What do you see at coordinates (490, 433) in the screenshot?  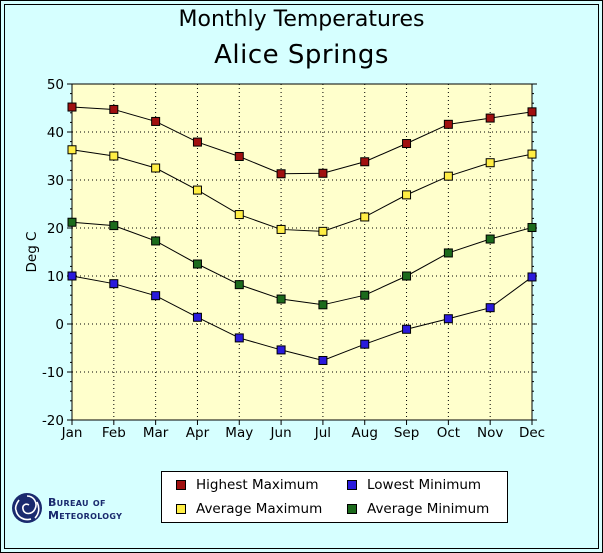 I see `x-tick-label: Nov` at bounding box center [490, 433].